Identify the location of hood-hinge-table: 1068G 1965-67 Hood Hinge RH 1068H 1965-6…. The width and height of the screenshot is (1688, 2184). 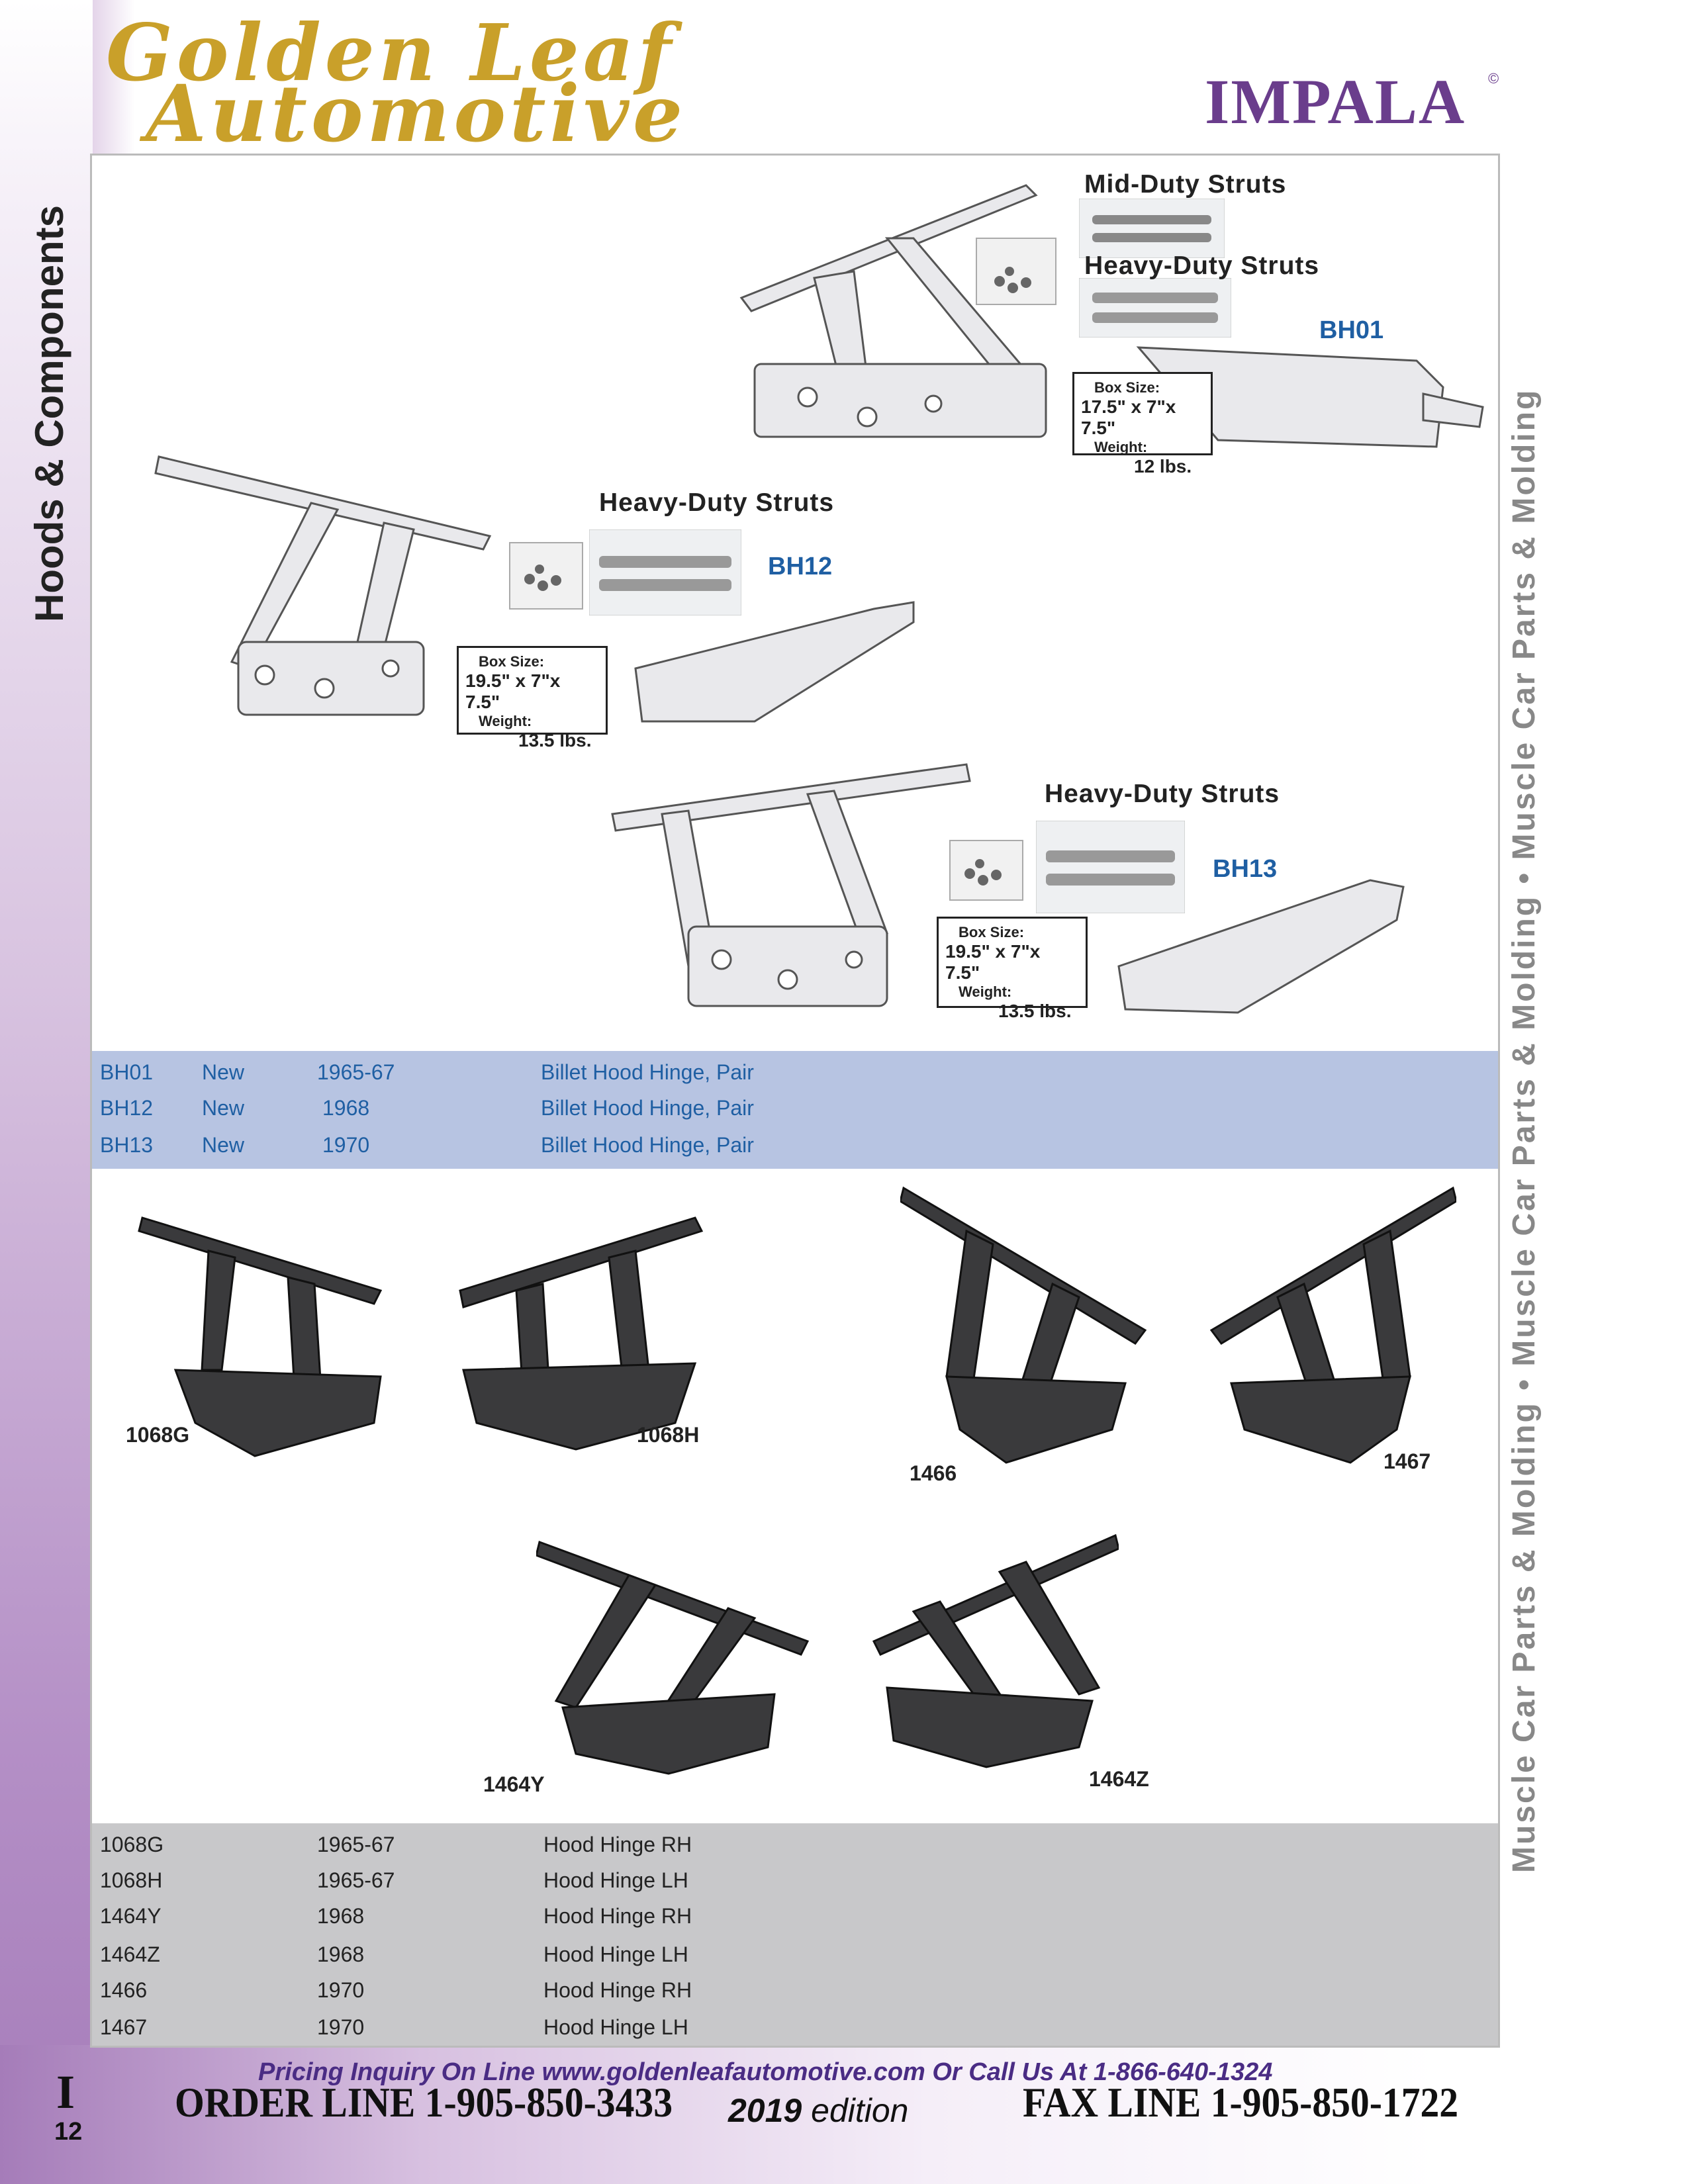
(795, 1934).